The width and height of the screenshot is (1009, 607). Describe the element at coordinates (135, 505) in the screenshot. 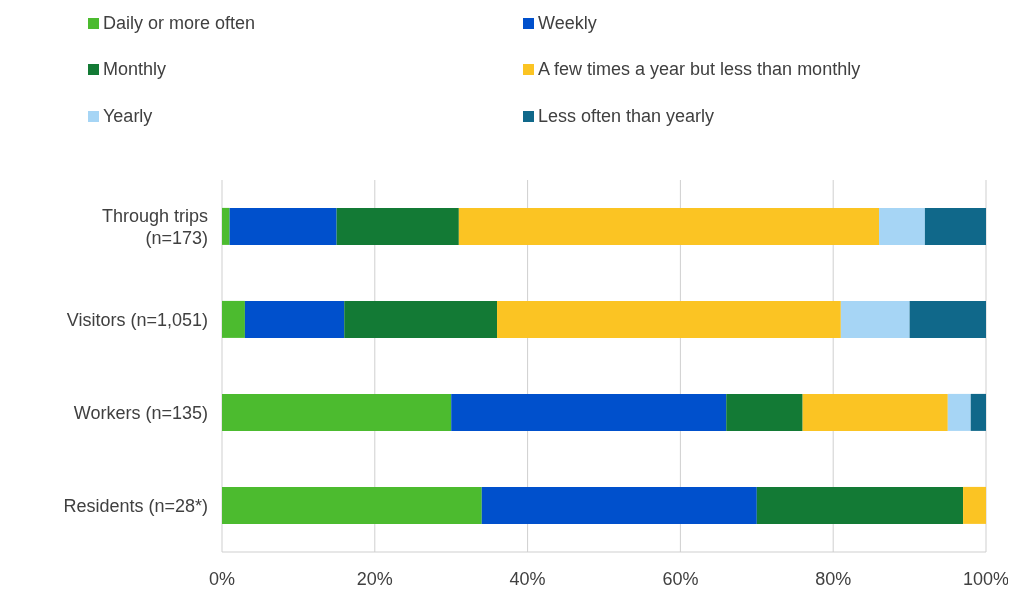

I see `y-tick-label: Residents (n=28*)` at that location.